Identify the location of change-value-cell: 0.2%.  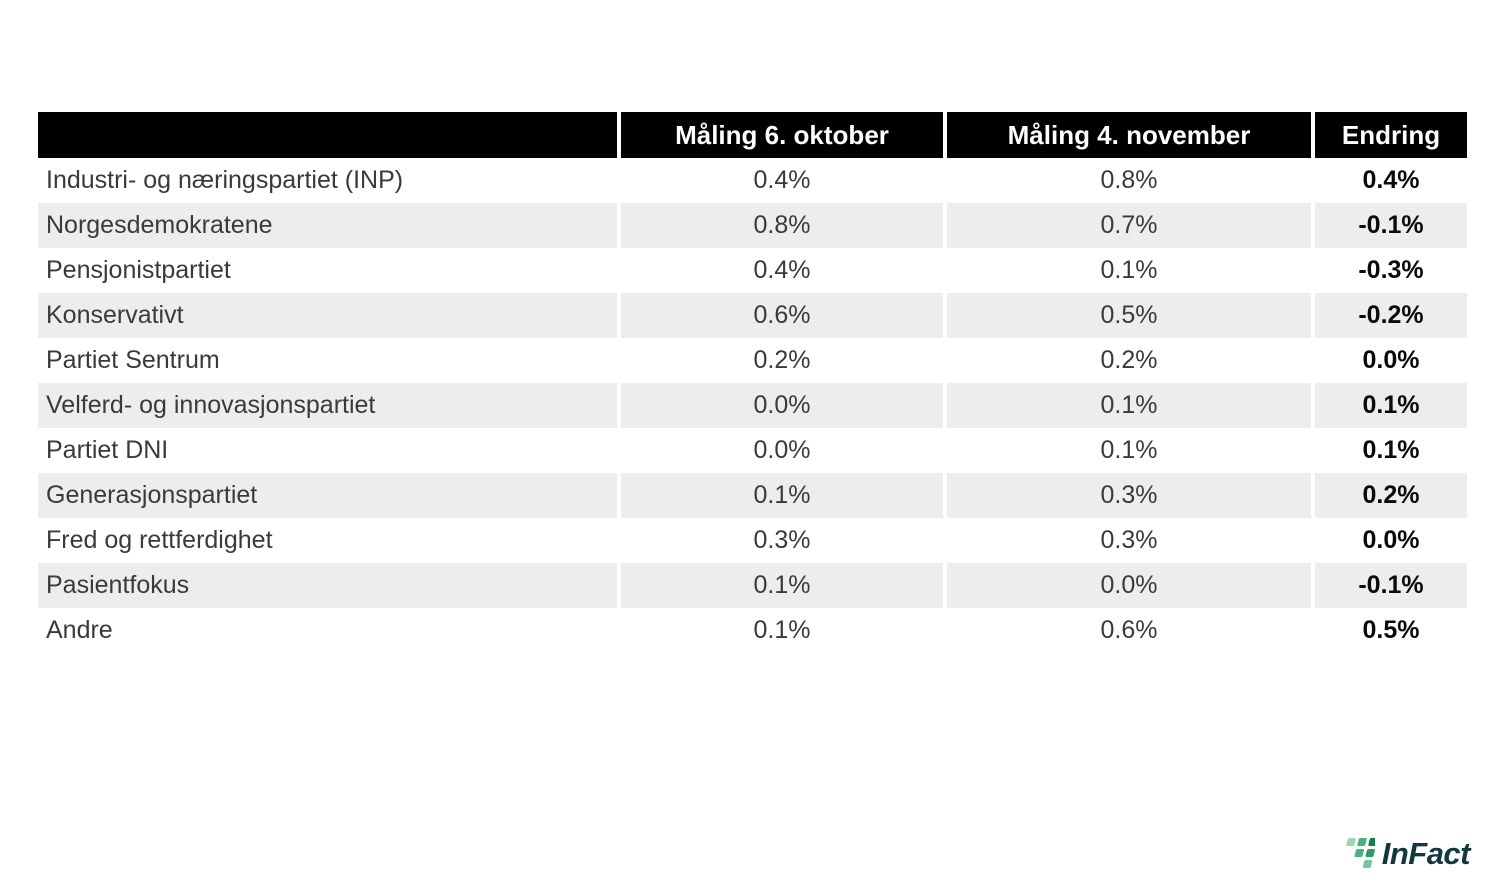
(1389, 495).